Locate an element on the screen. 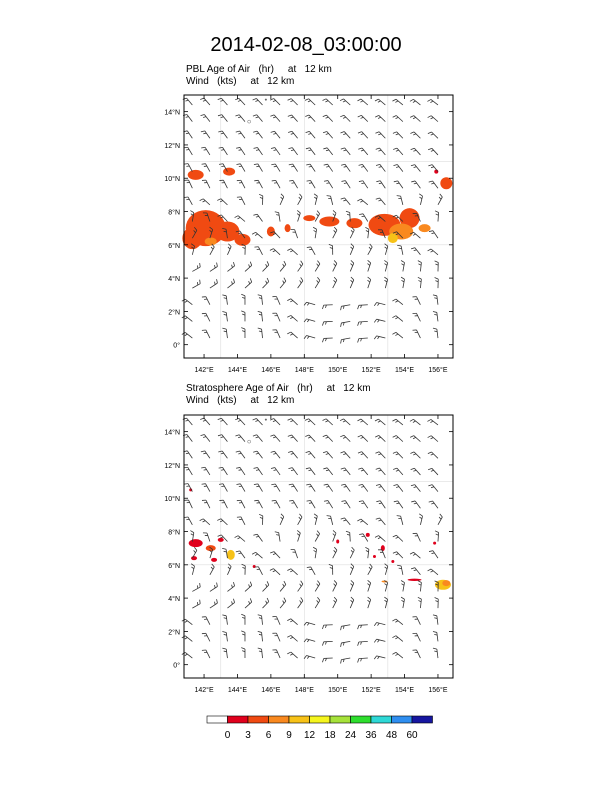 The height and width of the screenshot is (792, 612). lon-label: 144°E is located at coordinates (237, 690).